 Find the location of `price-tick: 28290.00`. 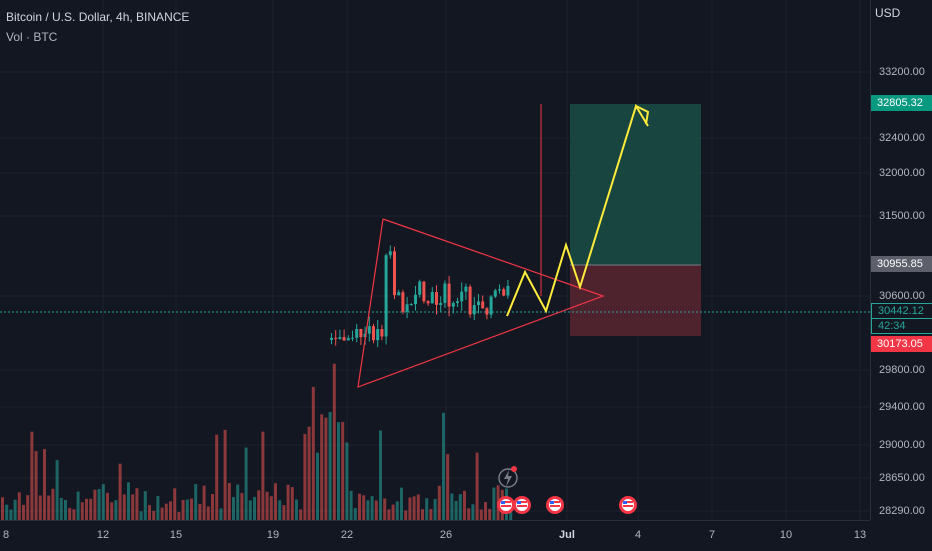

price-tick: 28290.00 is located at coordinates (902, 511).